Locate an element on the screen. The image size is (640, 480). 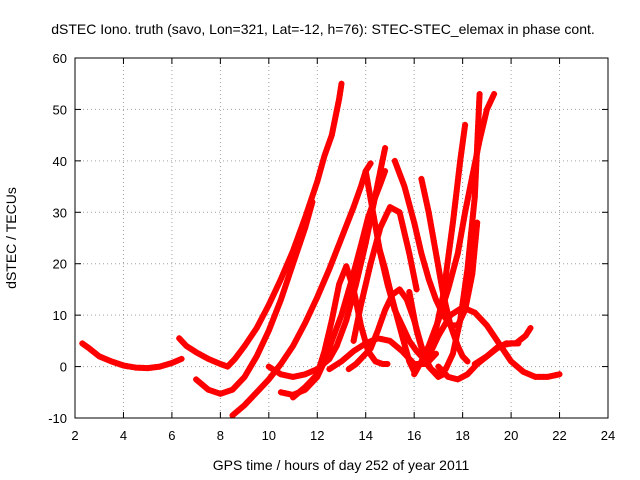
x-axis-label: GPS time / hours of day 252 of year 2011 is located at coordinates (341, 465).